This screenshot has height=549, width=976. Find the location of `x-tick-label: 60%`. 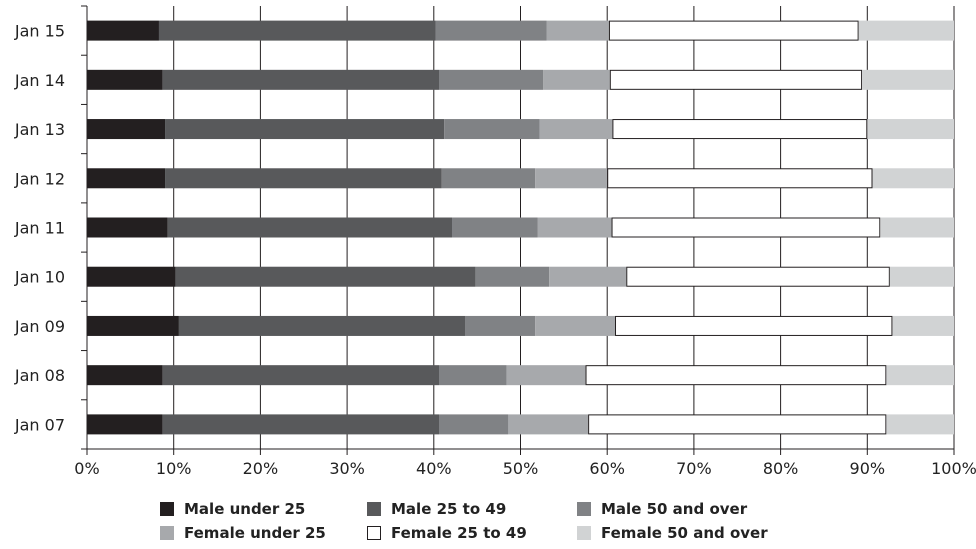

x-tick-label: 60% is located at coordinates (607, 468).